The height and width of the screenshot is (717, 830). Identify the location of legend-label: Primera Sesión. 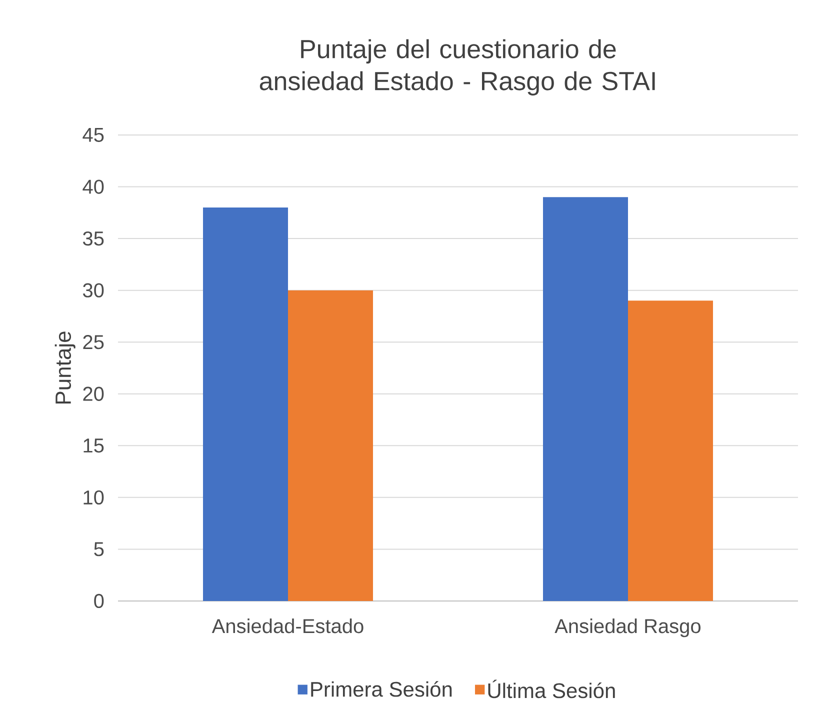
(381, 689).